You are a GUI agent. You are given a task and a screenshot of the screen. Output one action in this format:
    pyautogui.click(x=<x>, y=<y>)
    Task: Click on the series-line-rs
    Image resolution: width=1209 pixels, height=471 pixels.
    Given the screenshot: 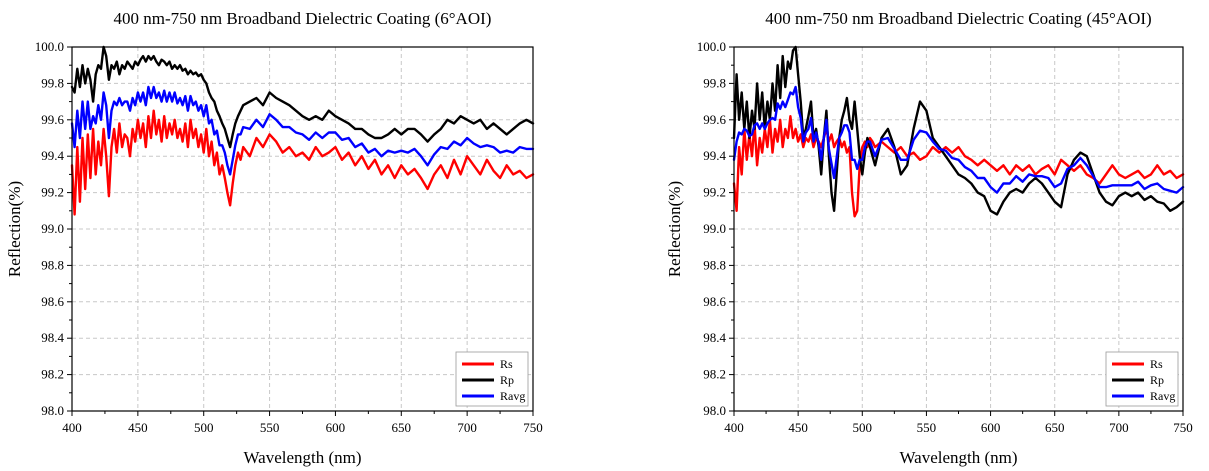 What is the action you would take?
    pyautogui.click(x=302, y=162)
    